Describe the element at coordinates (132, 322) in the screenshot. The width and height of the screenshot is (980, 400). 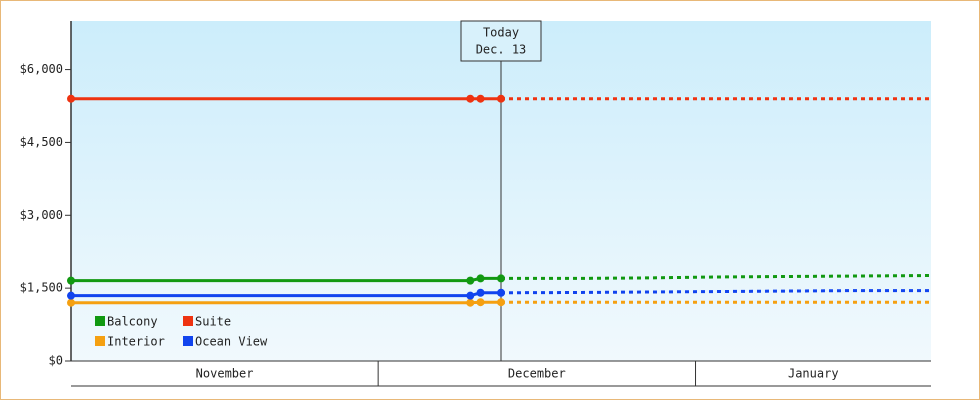
I see `legend-label: Balcony` at that location.